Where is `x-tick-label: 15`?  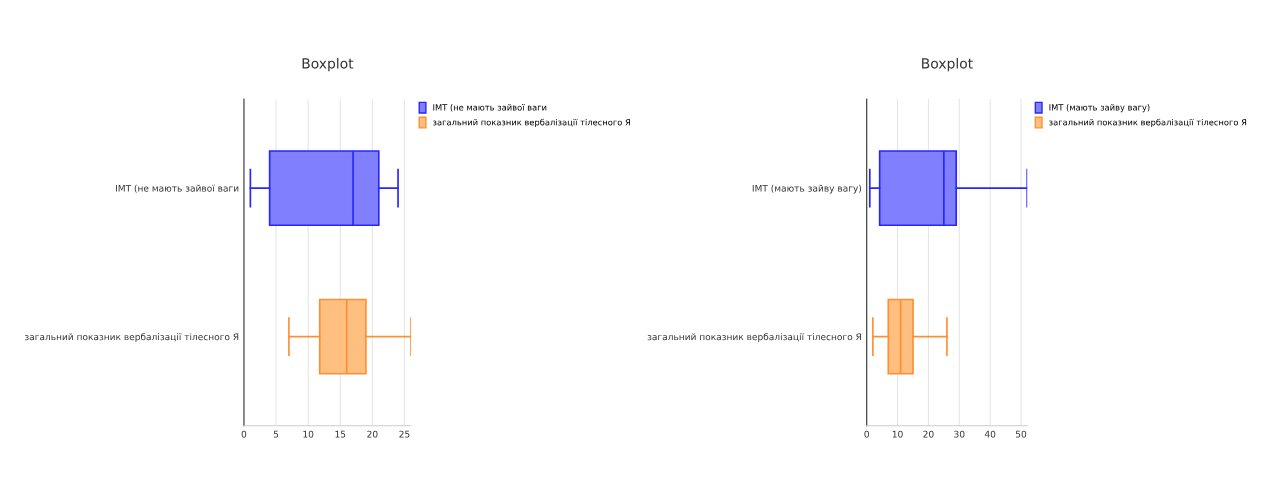 x-tick-label: 15 is located at coordinates (340, 434).